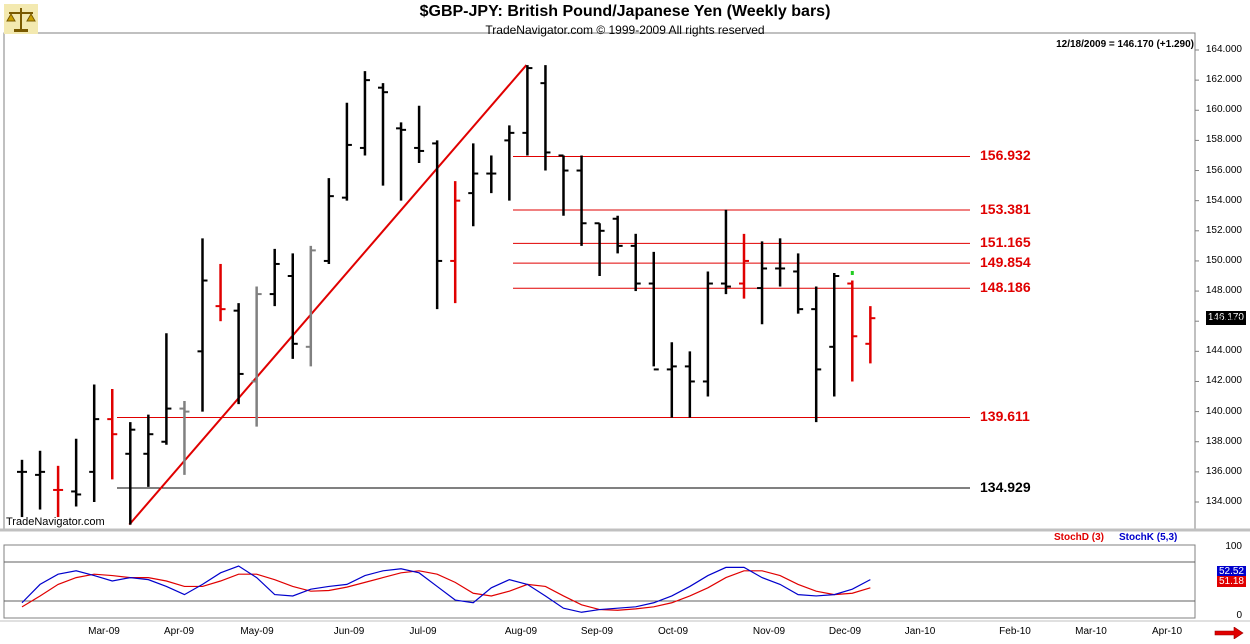 This screenshot has width=1250, height=644. Describe the element at coordinates (1223, 80) in the screenshot. I see `y-tick-label: 162.000` at that location.